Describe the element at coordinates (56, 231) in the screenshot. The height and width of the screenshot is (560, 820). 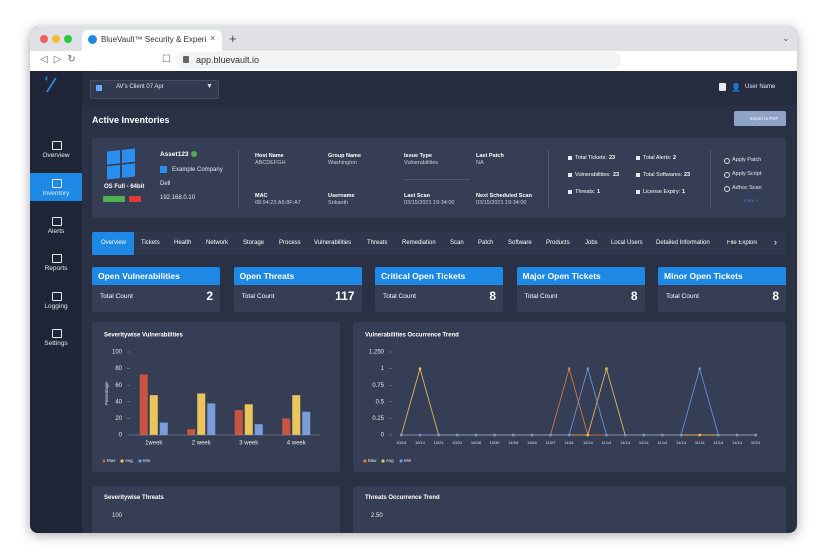
I see `nav-item: Alerts` at that location.